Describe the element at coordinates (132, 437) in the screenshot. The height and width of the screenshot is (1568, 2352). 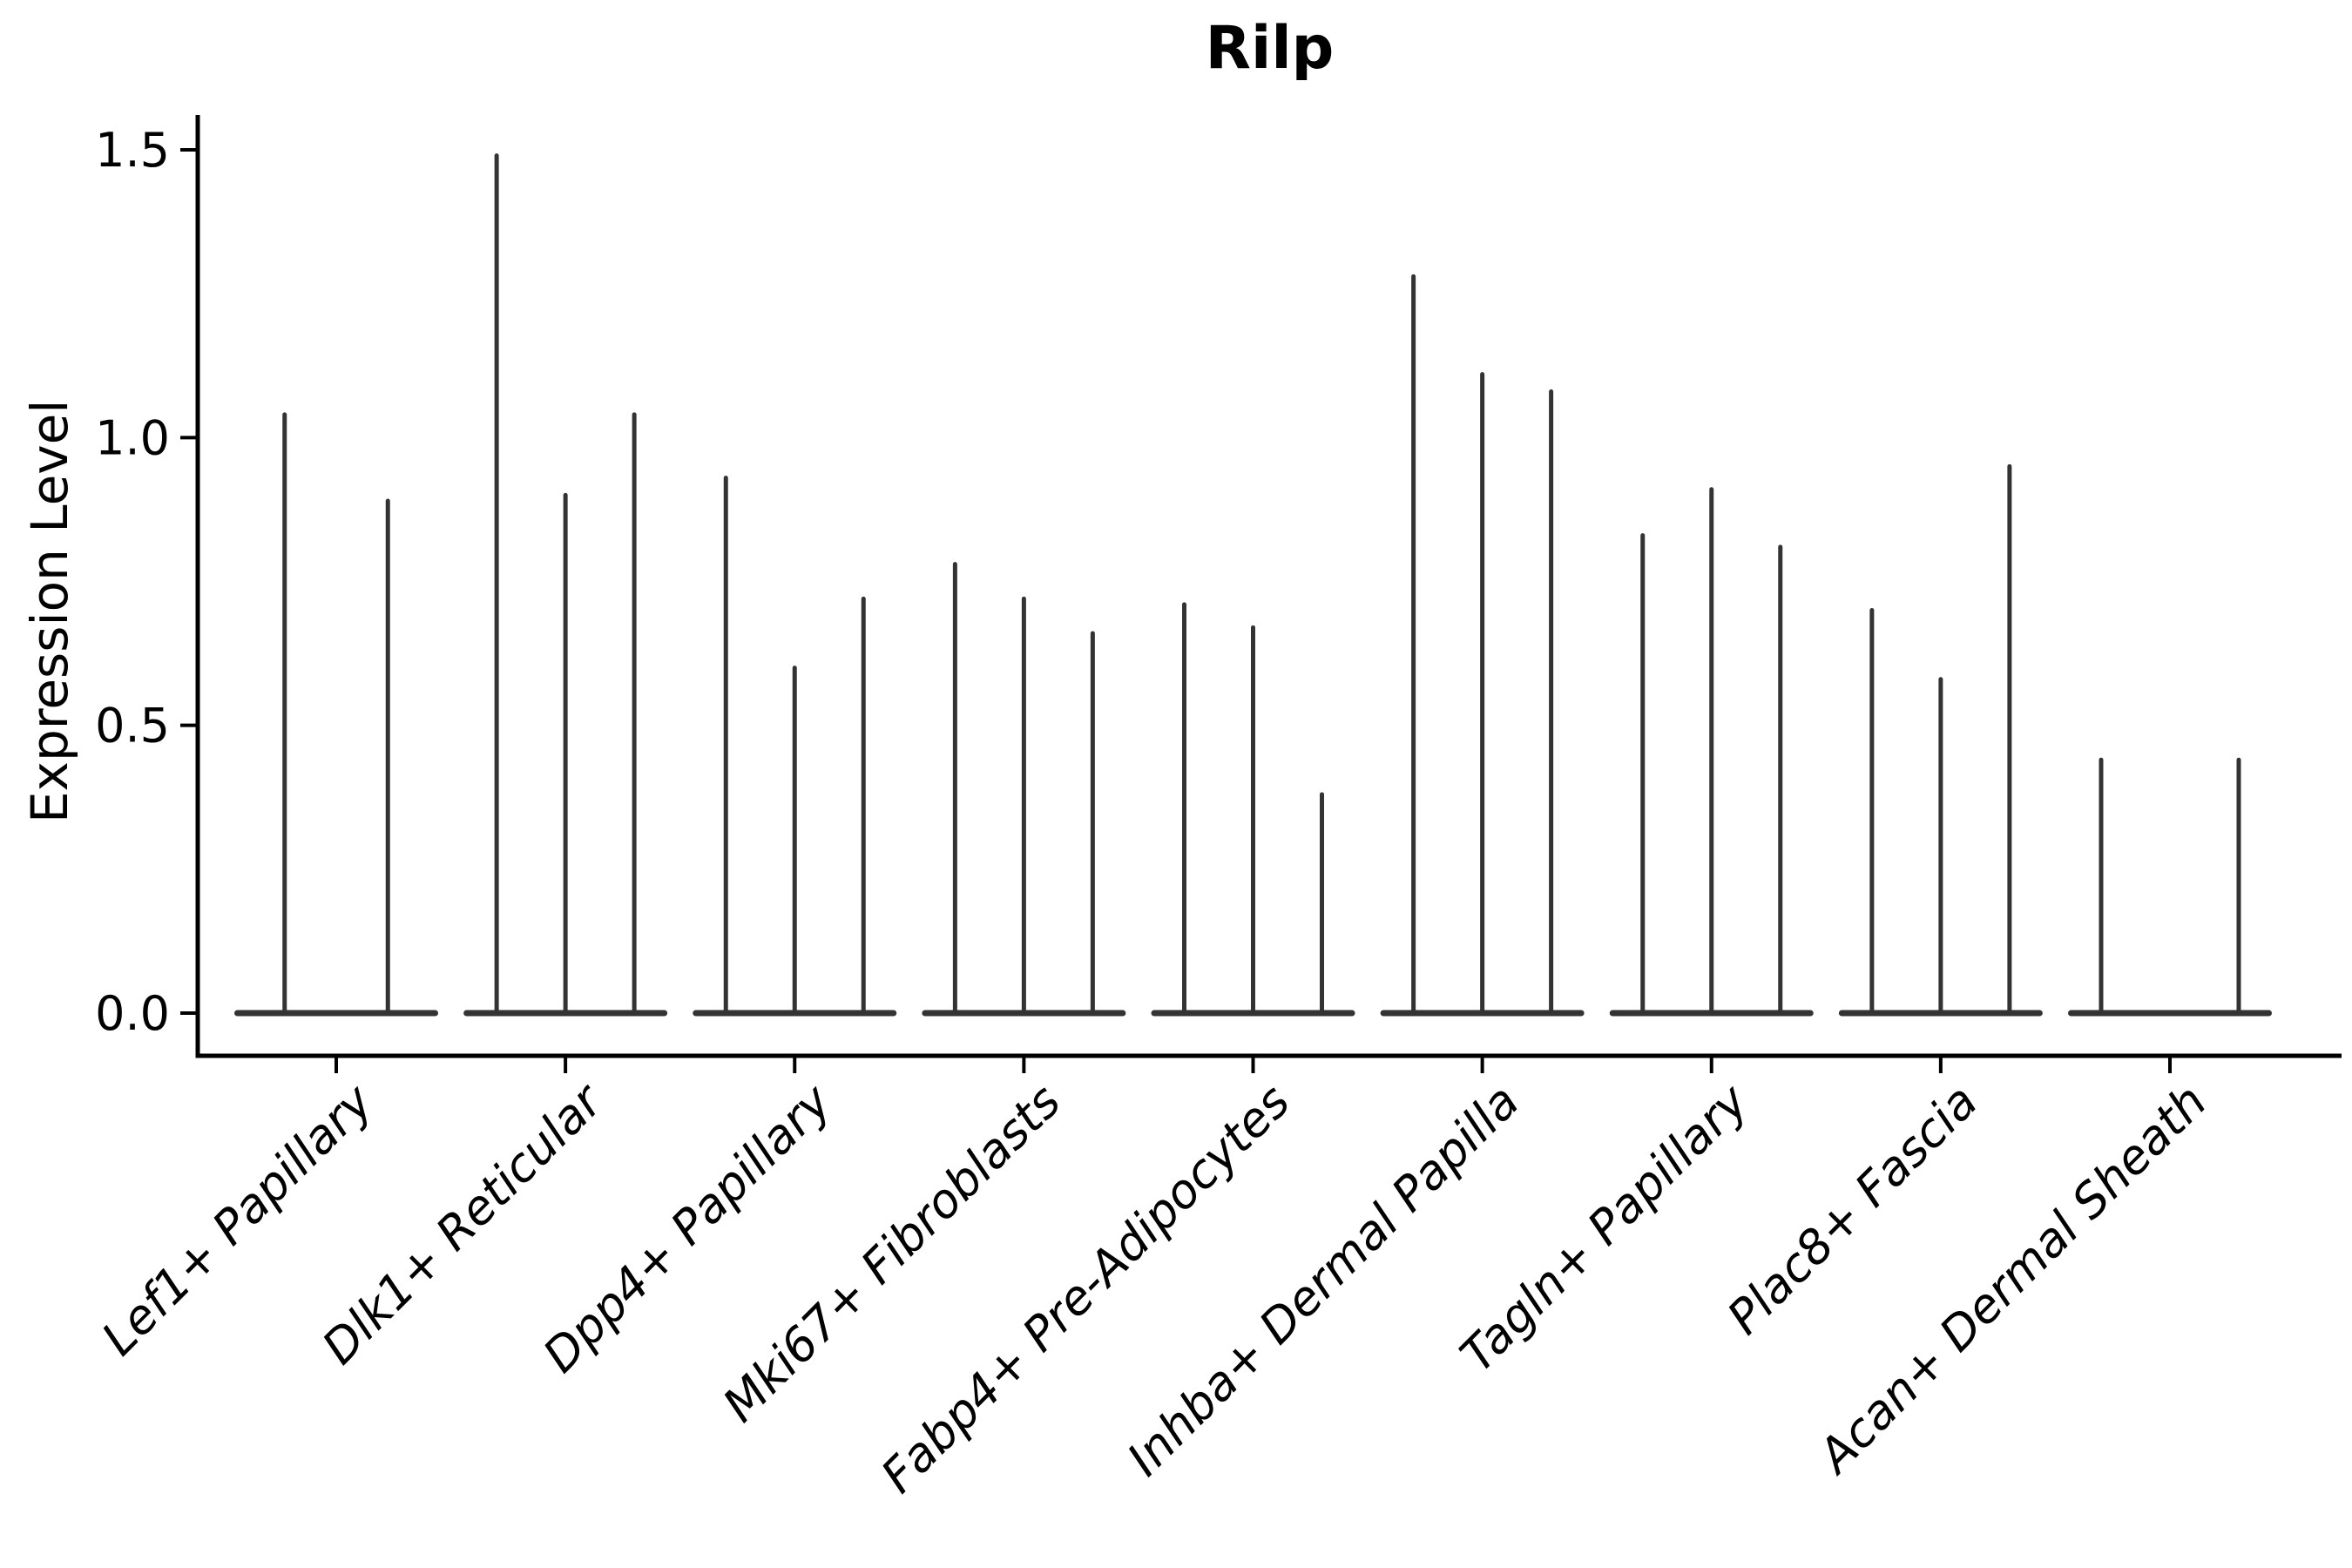
I see `y-tick-label: 1.0` at that location.